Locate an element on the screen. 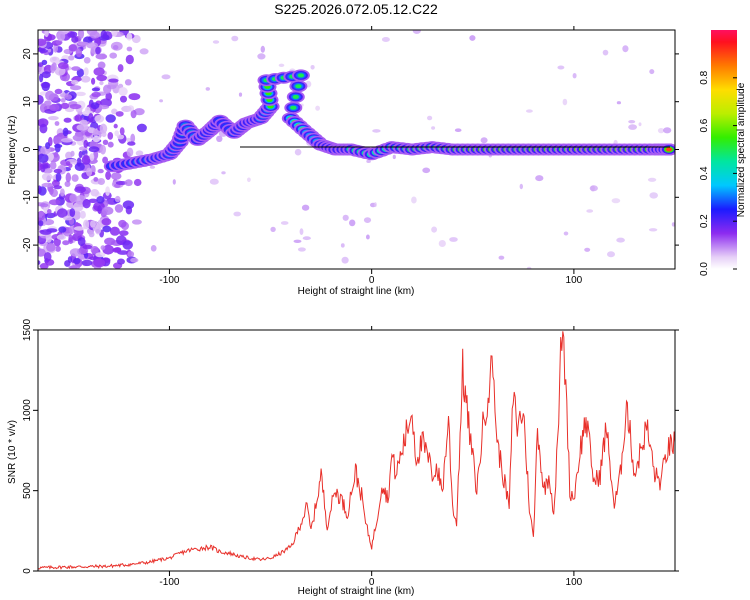 This screenshot has height=600, width=750. figure-title: S225.2026.072.05.12.C22 is located at coordinates (356, 9).